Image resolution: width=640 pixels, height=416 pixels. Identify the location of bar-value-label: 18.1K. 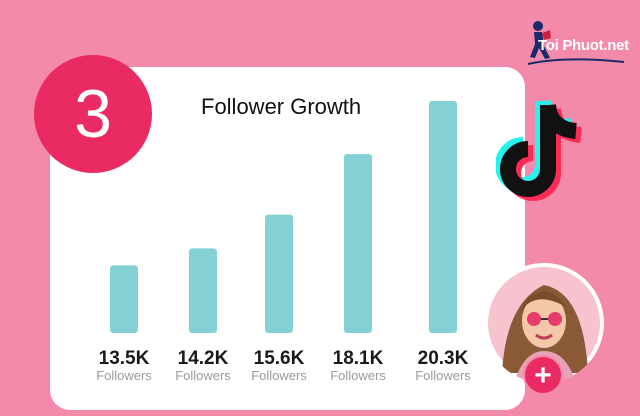
(358, 358).